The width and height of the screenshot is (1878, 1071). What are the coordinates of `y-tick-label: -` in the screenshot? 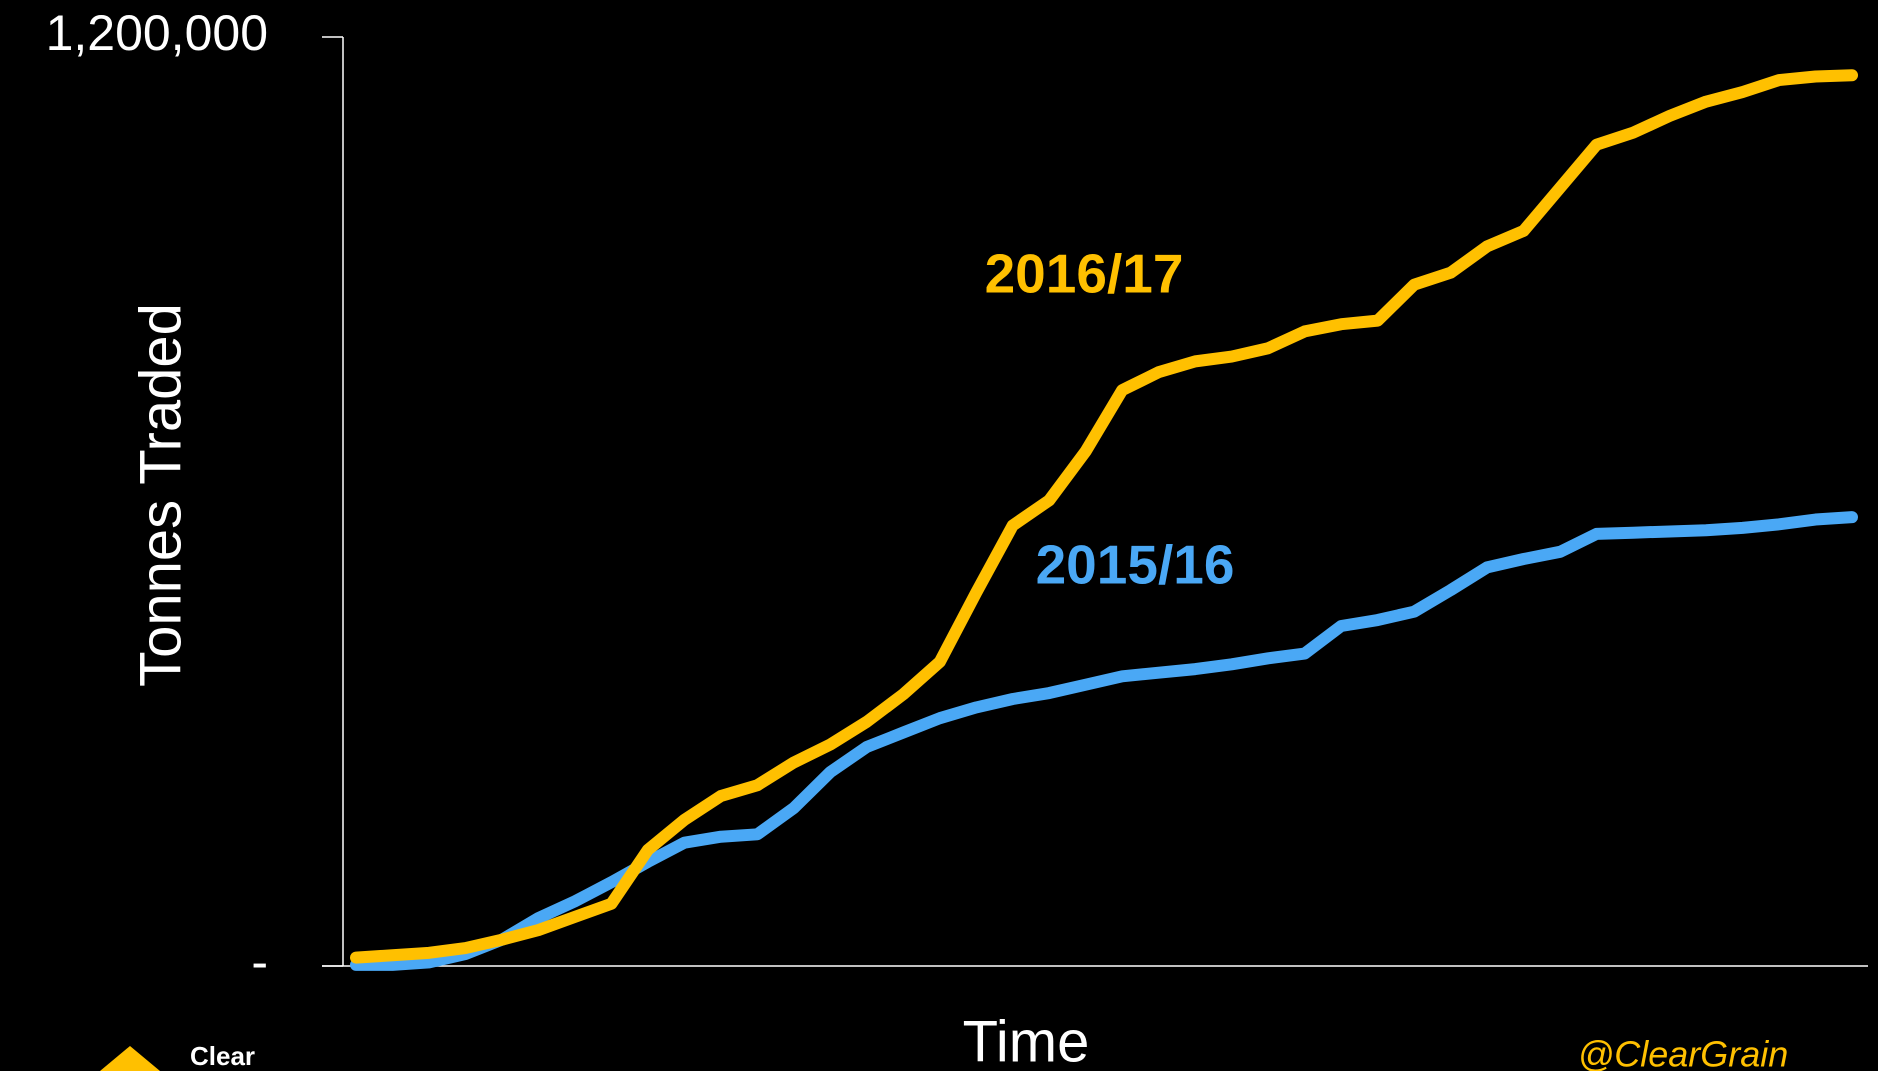 It's located at (259, 962).